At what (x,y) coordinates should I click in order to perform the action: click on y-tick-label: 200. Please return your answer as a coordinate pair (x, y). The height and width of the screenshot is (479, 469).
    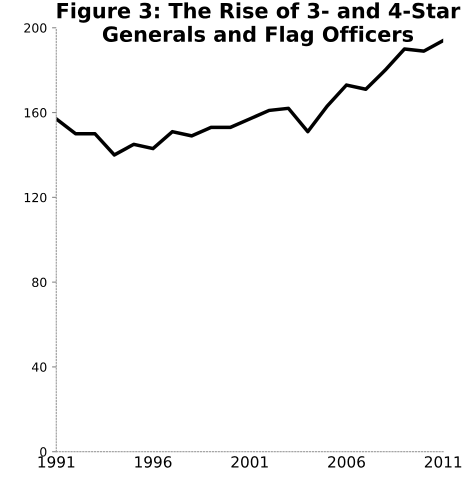
    Looking at the image, I should click on (35, 28).